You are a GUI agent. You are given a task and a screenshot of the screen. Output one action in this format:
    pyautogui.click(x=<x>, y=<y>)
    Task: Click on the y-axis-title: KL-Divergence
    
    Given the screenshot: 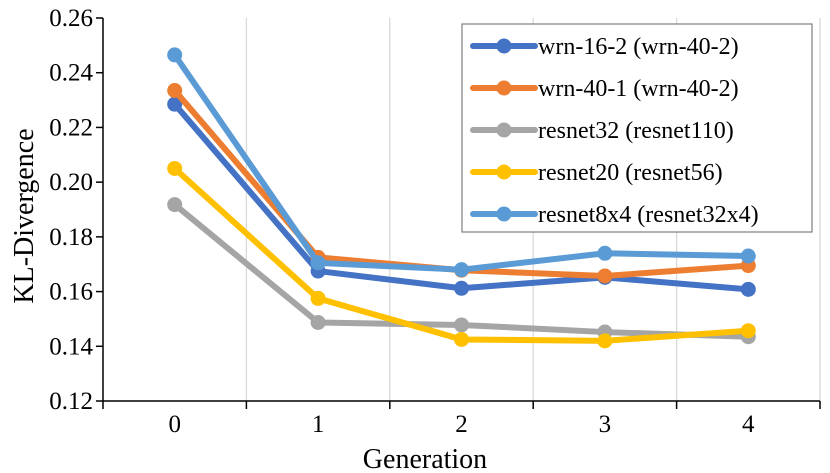 What is the action you would take?
    pyautogui.click(x=24, y=215)
    